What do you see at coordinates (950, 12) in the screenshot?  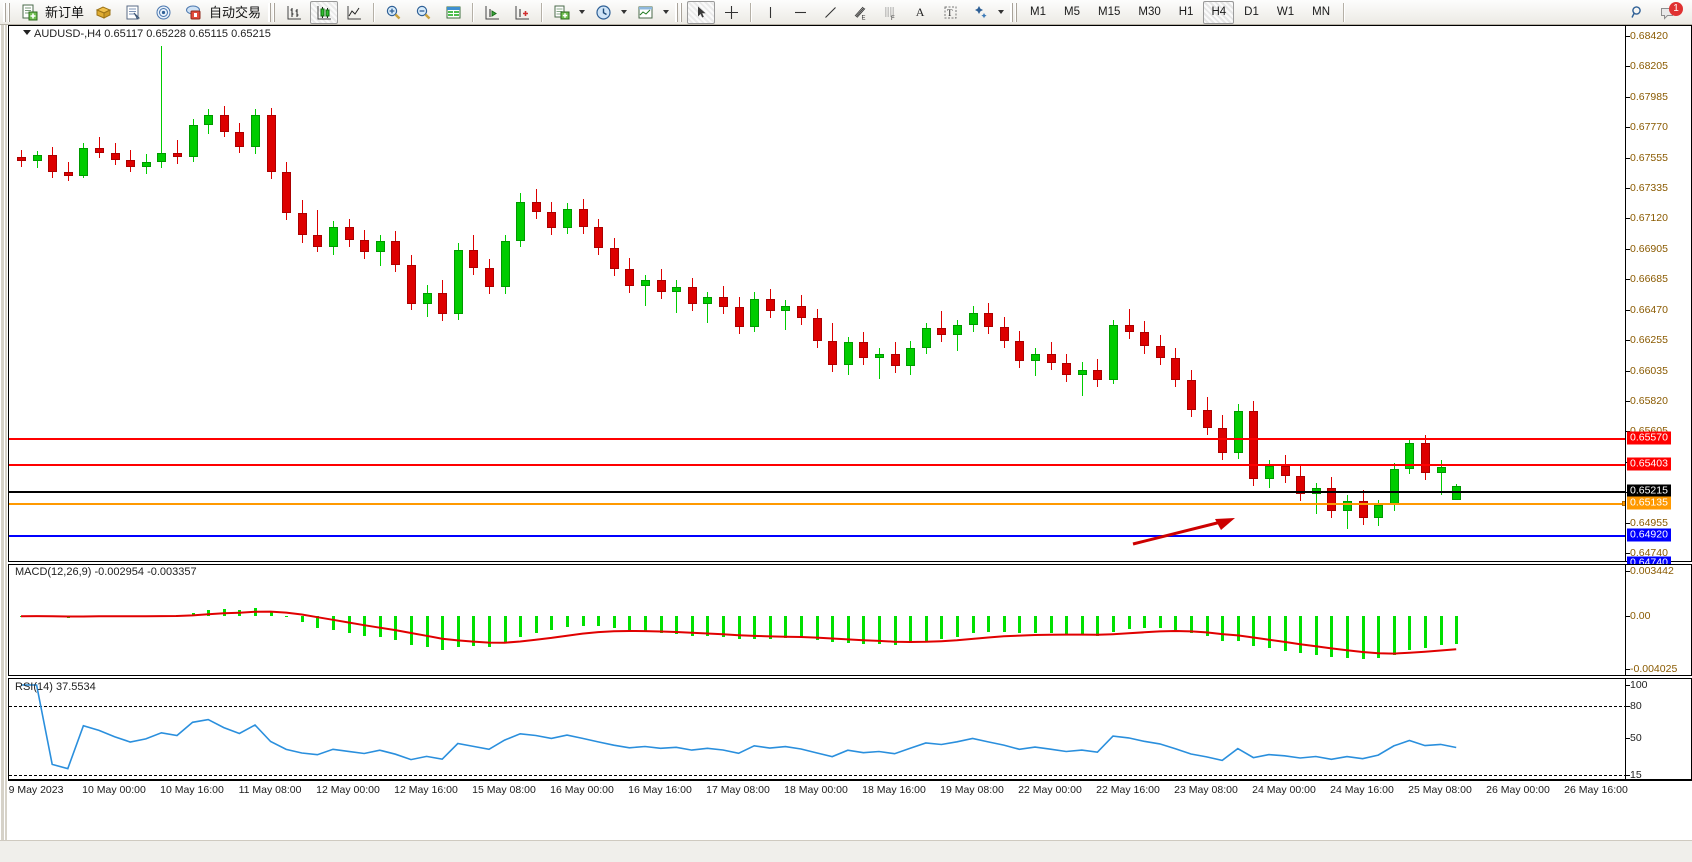 I see `text-label-icon: T` at bounding box center [950, 12].